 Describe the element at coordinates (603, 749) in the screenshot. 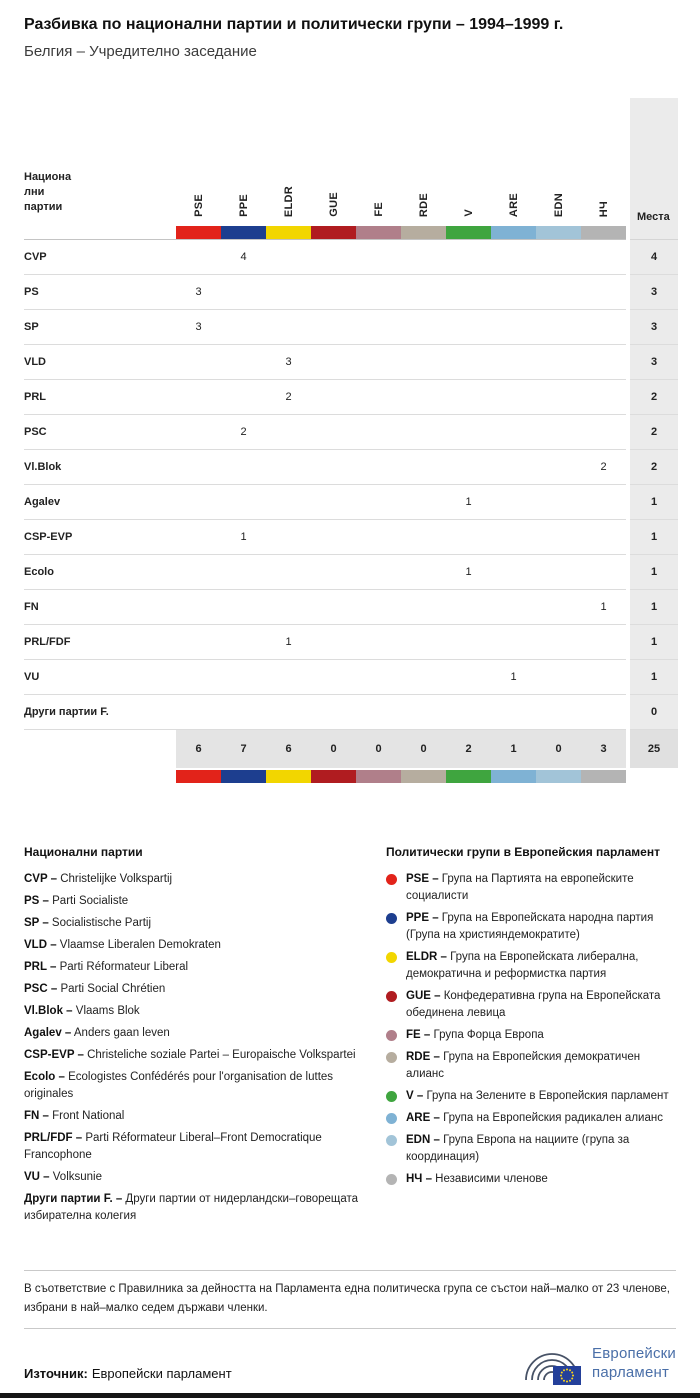

I see `total-value: 3` at that location.